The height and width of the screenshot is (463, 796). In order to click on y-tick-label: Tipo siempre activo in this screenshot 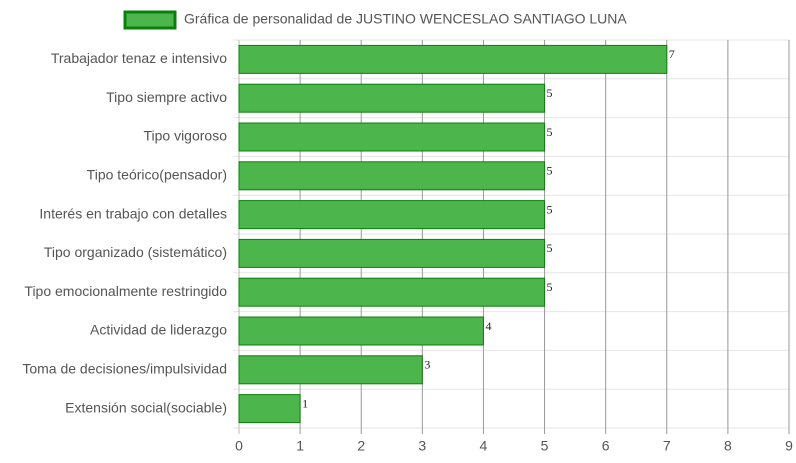, I will do `click(166, 97)`.